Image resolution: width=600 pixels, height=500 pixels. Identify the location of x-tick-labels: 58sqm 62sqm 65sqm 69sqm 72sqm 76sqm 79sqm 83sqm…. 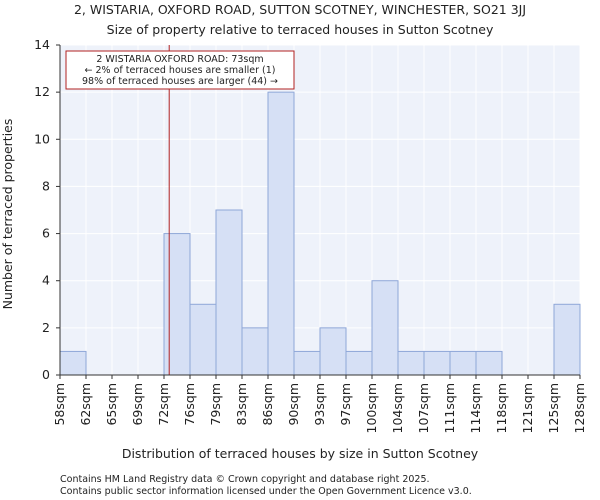
(319, 408).